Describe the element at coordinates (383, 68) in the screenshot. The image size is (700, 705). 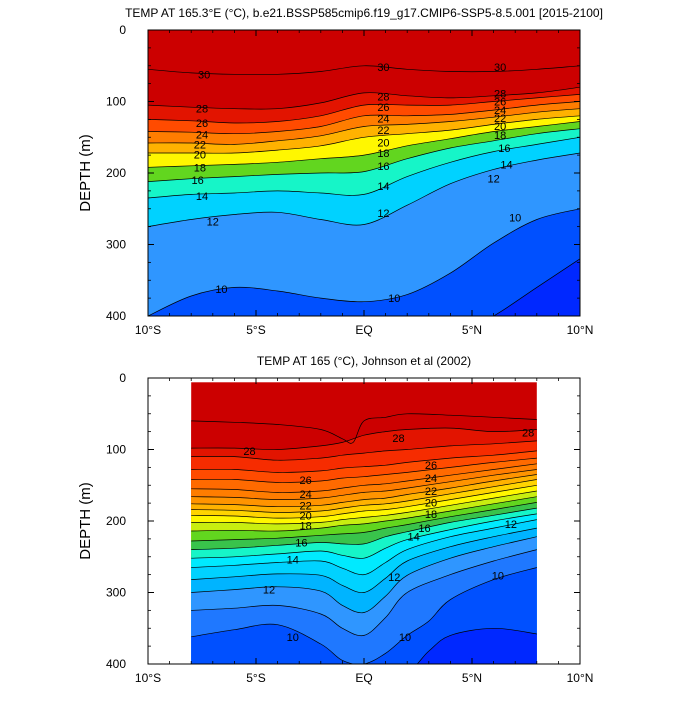
I see `contour-label: 30` at that location.